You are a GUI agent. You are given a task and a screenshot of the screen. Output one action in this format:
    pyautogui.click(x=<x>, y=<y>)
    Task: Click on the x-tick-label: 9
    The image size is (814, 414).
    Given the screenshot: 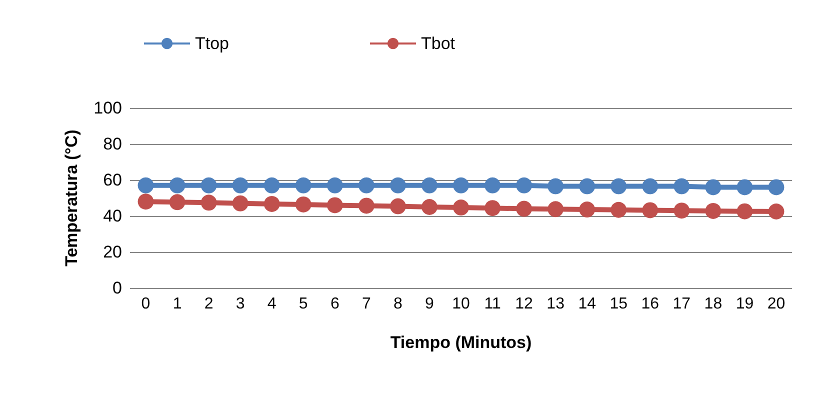 What is the action you would take?
    pyautogui.click(x=429, y=304)
    